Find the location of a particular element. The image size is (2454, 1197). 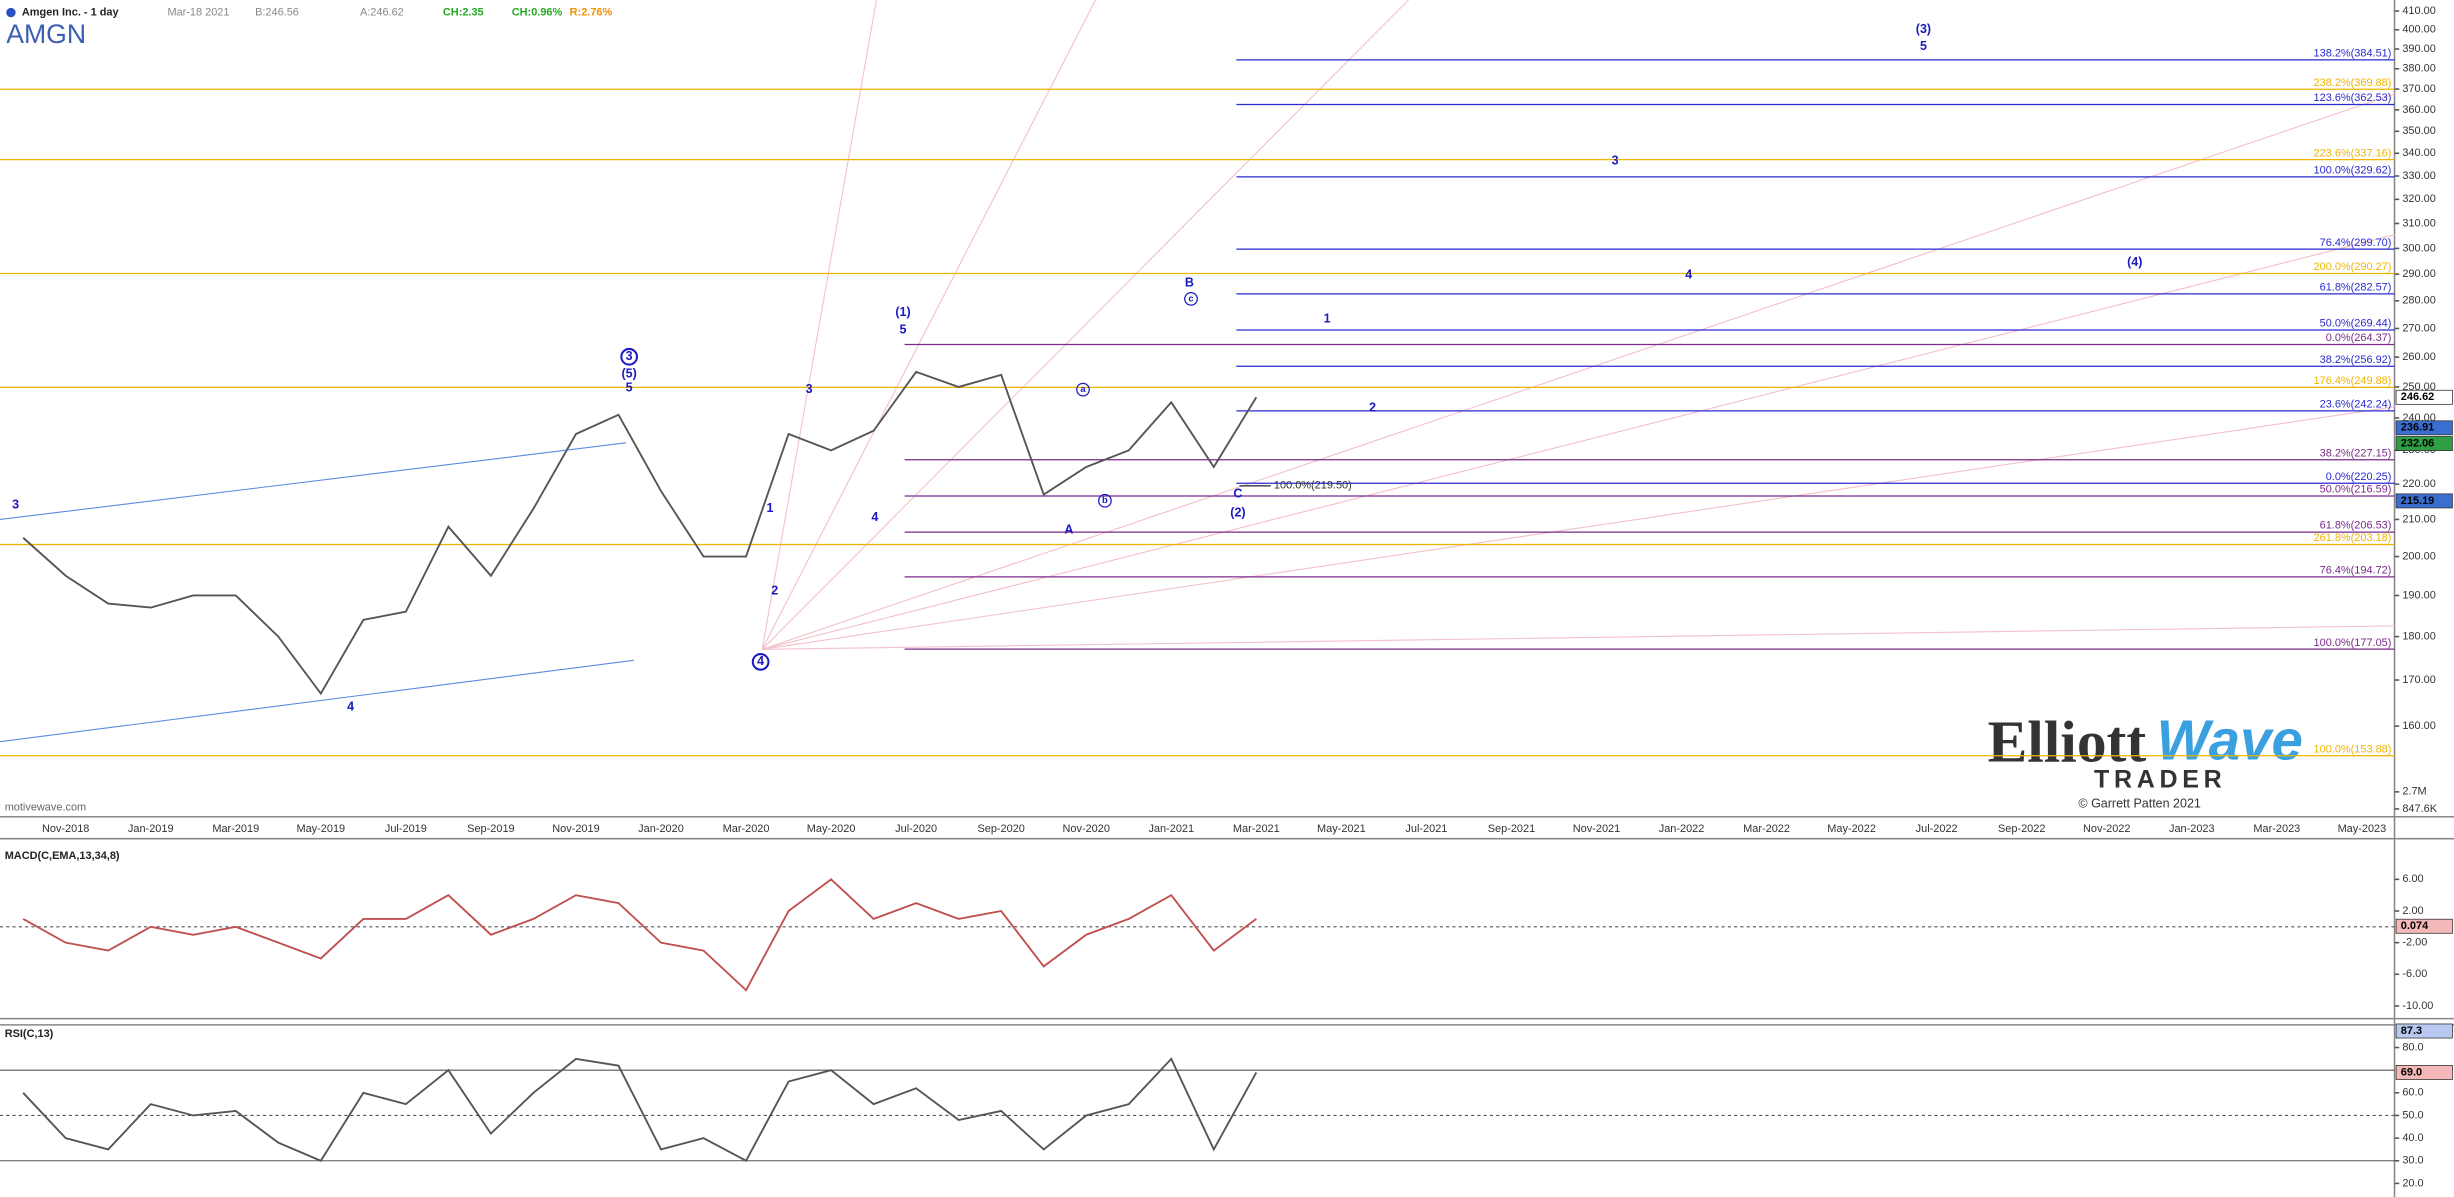

x-tick-label: Sep-2019 is located at coordinates (490, 829).